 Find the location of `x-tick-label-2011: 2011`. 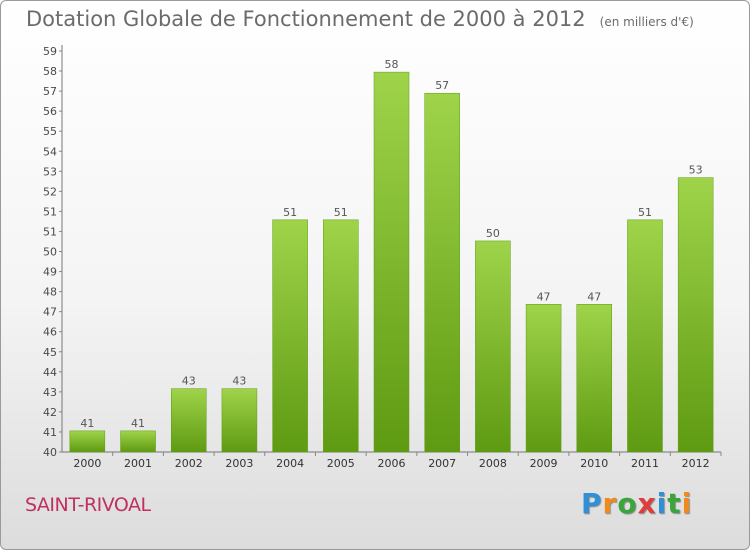

x-tick-label-2011: 2011 is located at coordinates (645, 463).